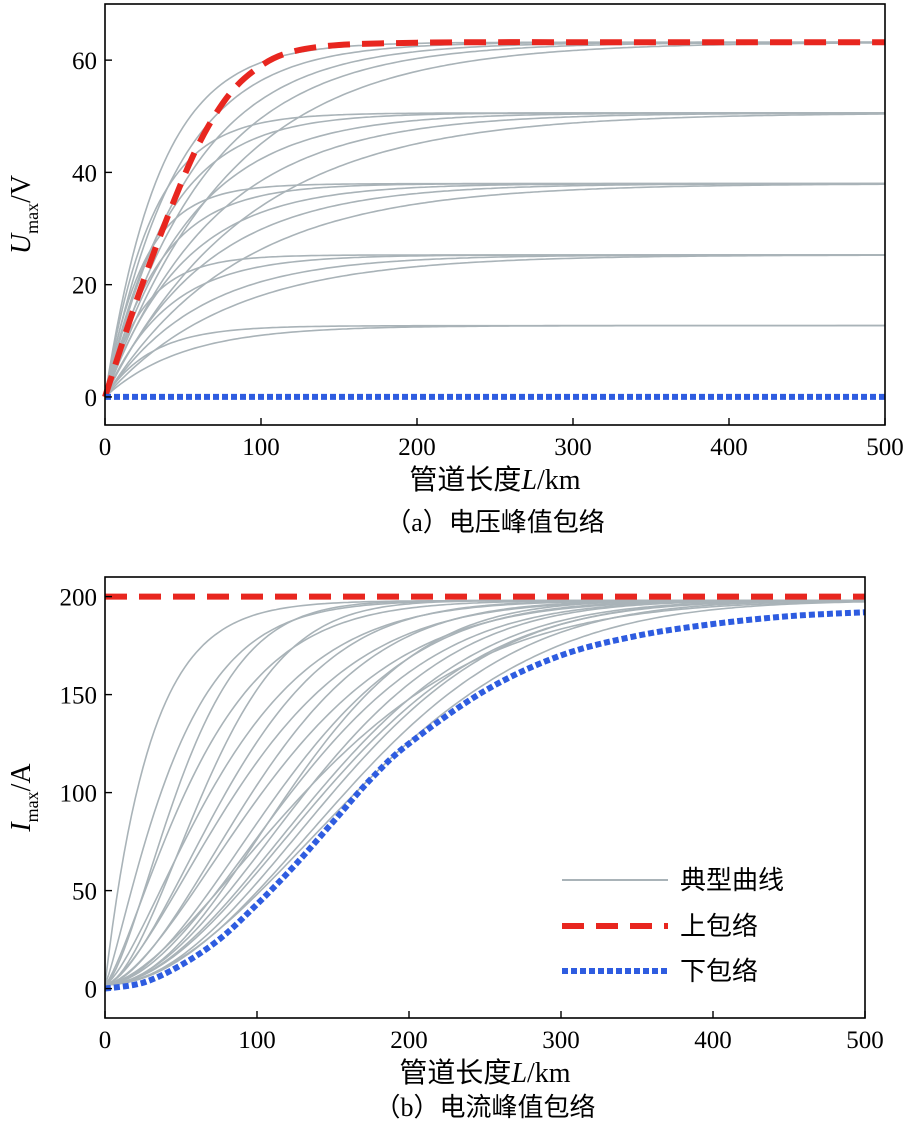 The height and width of the screenshot is (1142, 911). I want to click on y-tick-label: 60, so click(84, 61).